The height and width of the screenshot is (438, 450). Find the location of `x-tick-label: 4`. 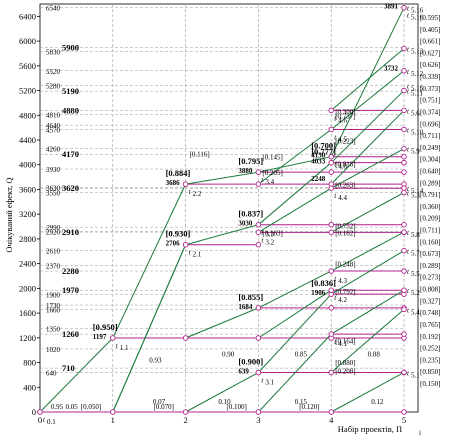

x-tick-label: 4 is located at coordinates (331, 420).